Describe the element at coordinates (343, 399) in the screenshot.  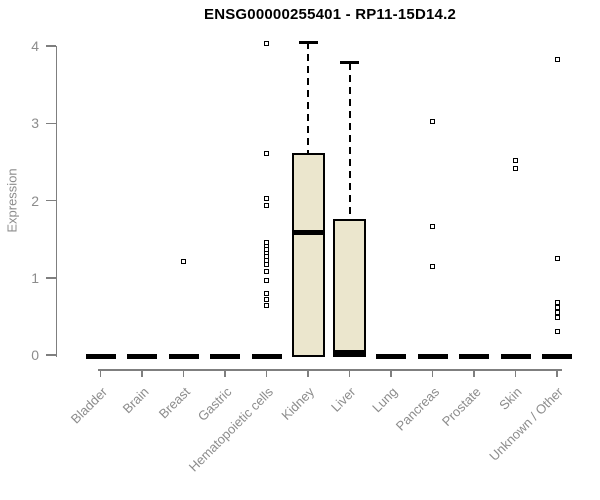
I see `x-tick-label: Liver` at that location.